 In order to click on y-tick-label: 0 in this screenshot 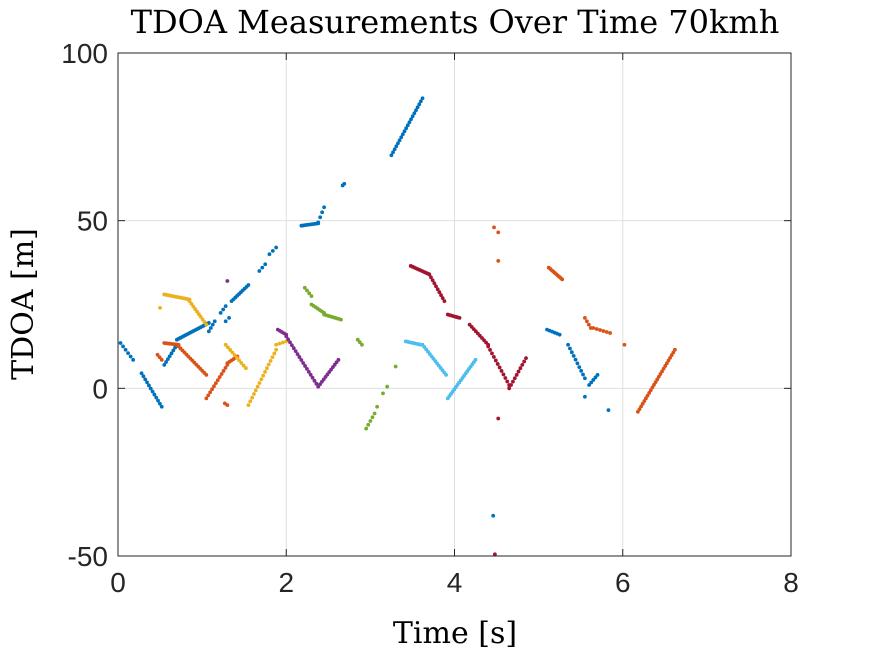, I will do `click(100, 388)`.